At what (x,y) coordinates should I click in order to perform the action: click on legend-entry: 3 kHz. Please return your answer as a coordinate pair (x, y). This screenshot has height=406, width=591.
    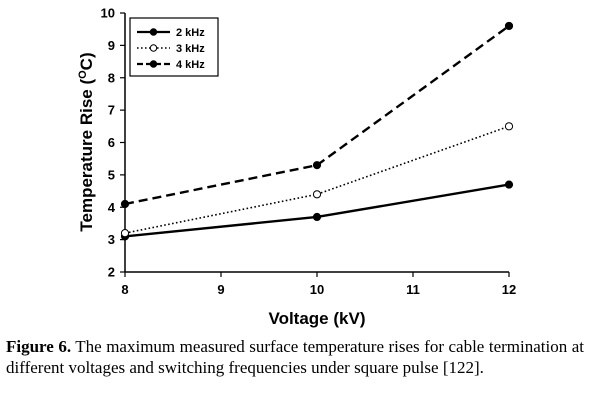
    Looking at the image, I should click on (171, 49).